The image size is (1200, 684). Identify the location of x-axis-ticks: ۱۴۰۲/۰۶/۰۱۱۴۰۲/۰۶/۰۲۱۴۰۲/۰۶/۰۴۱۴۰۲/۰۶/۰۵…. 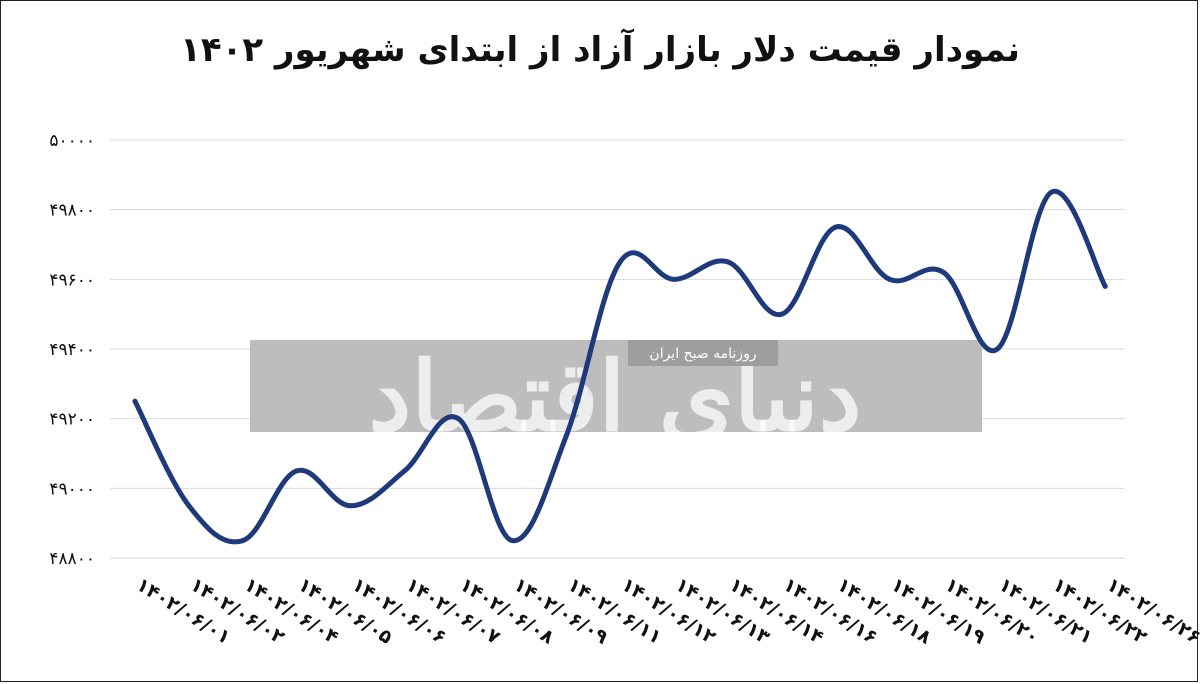
(666, 611).